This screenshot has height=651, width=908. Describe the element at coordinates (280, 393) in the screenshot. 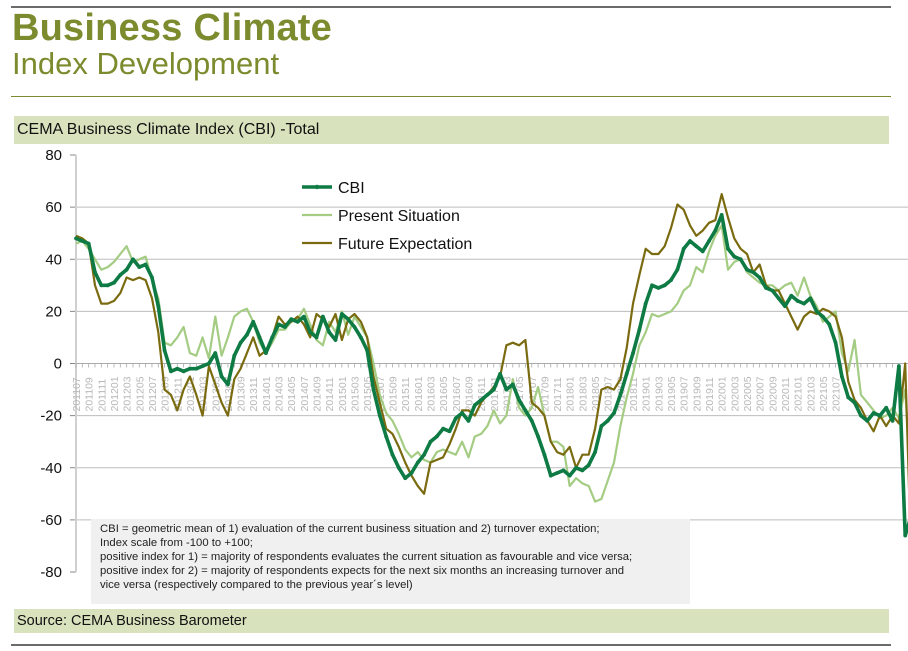

I see `x-tick-label: 201403` at that location.